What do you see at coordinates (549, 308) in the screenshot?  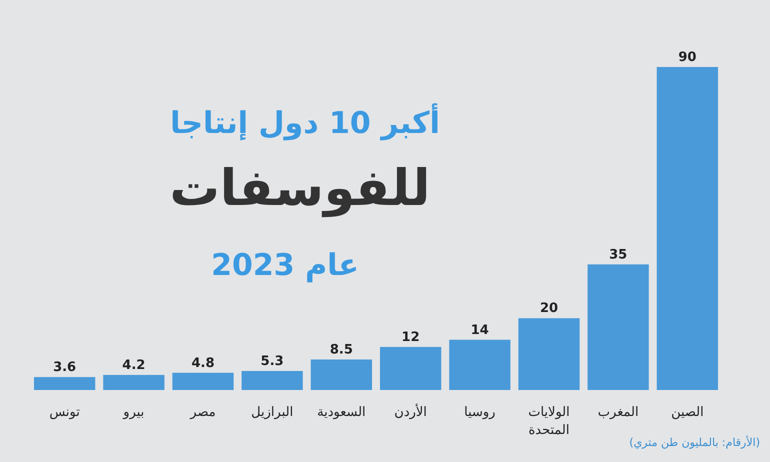 I see `data-label: 20` at bounding box center [549, 308].